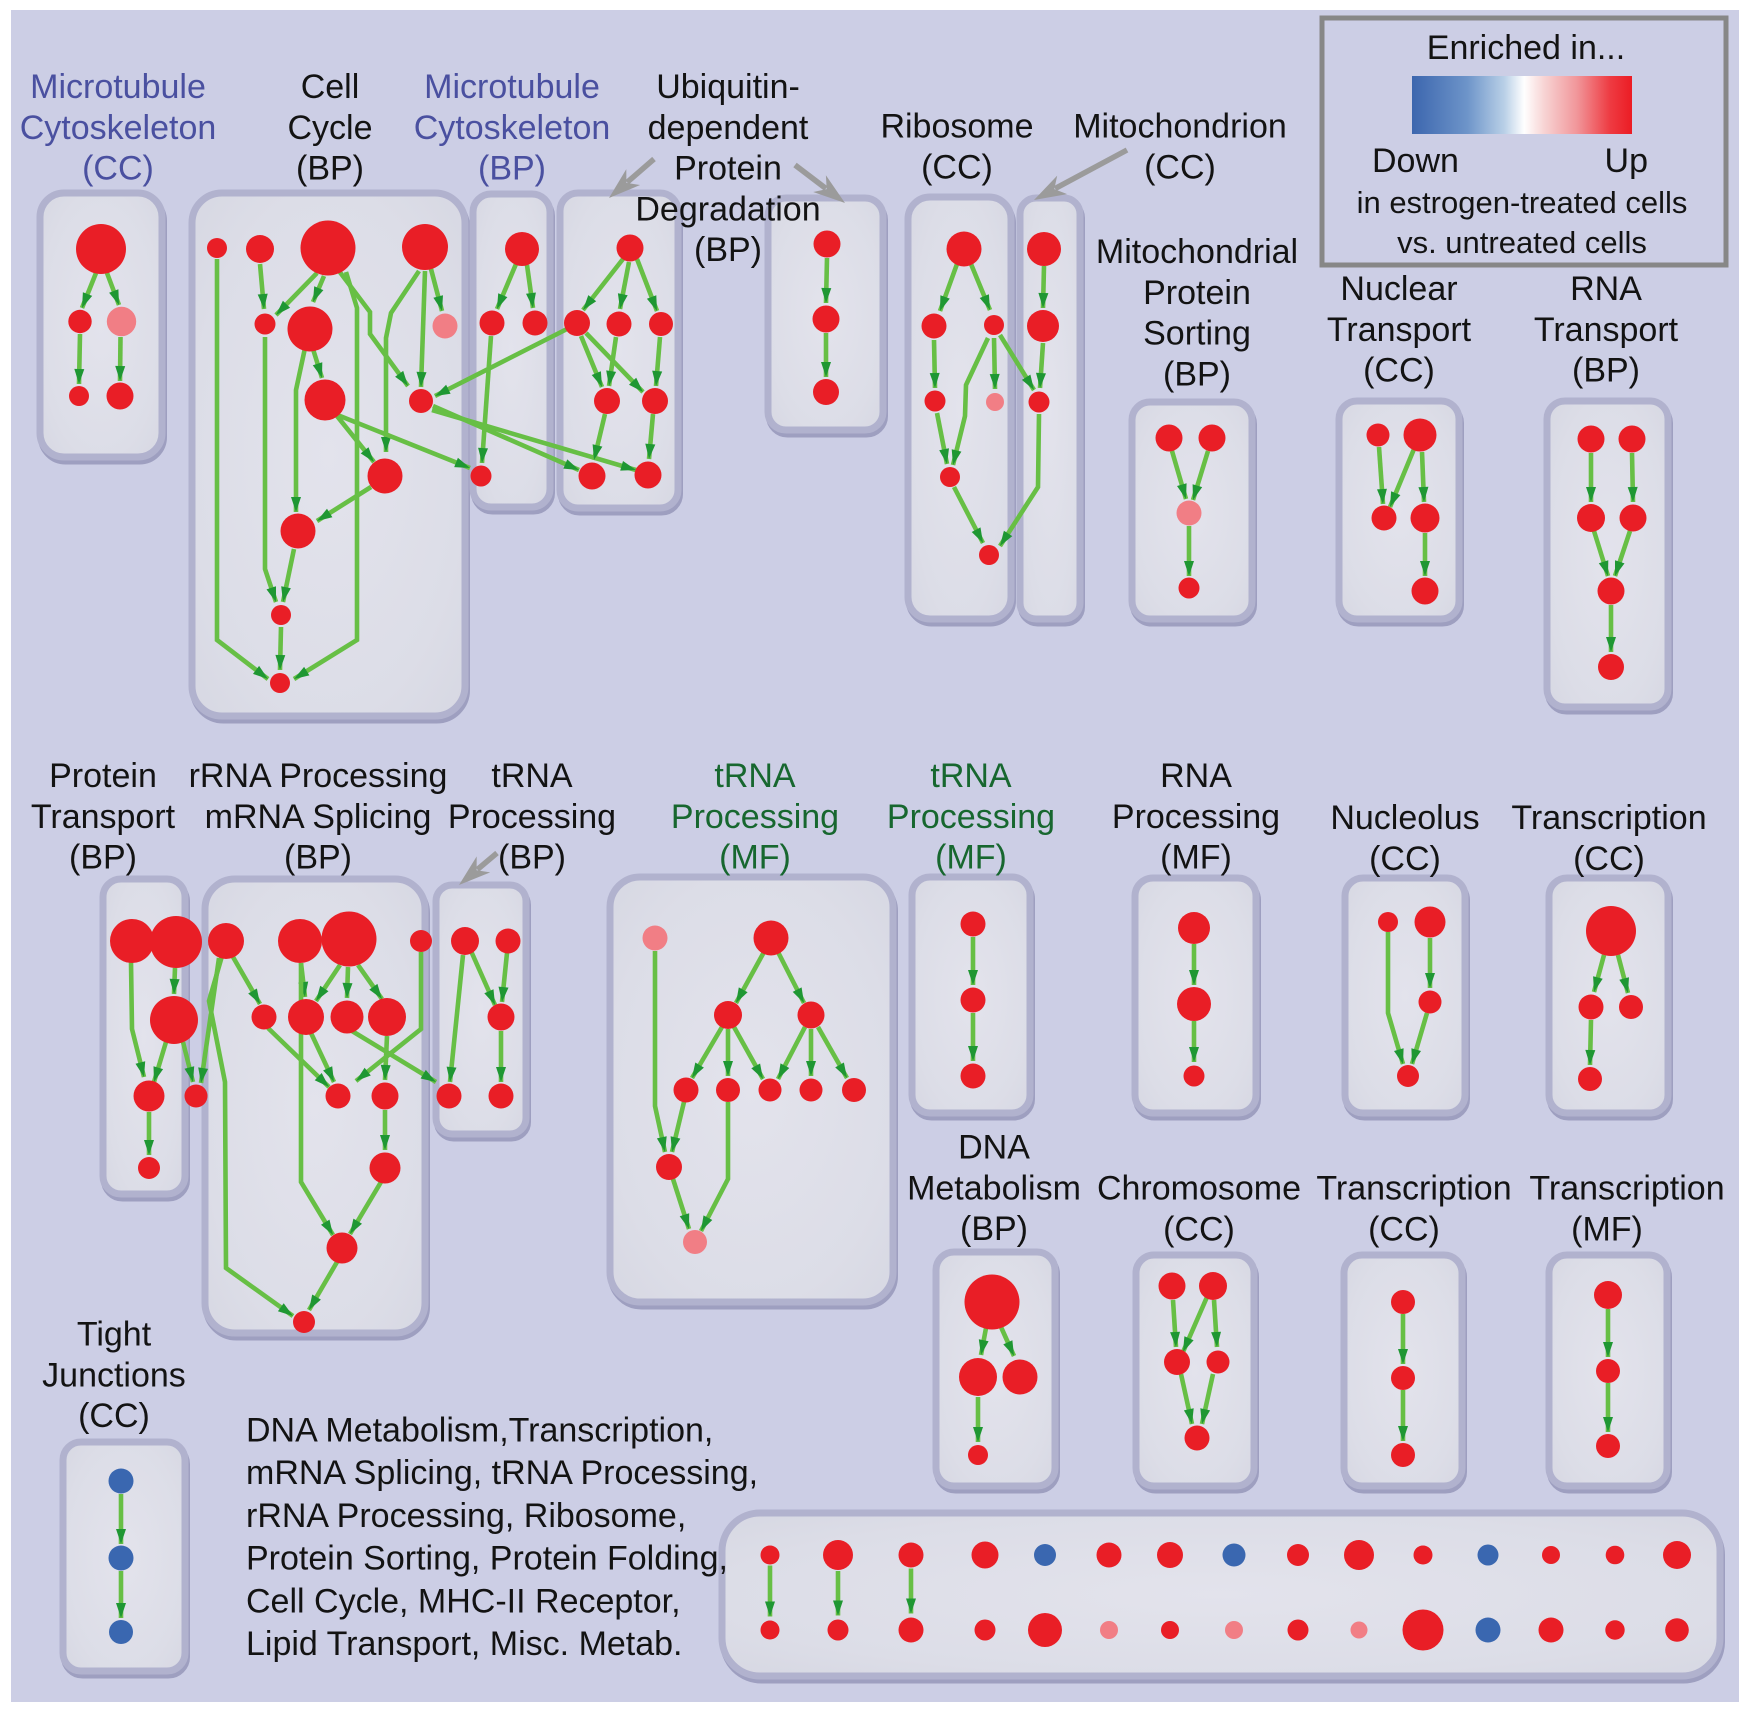 The image size is (1750, 1715). Describe the element at coordinates (728, 87) in the screenshot. I see `svg-text: Ubiquitin-` at that location.